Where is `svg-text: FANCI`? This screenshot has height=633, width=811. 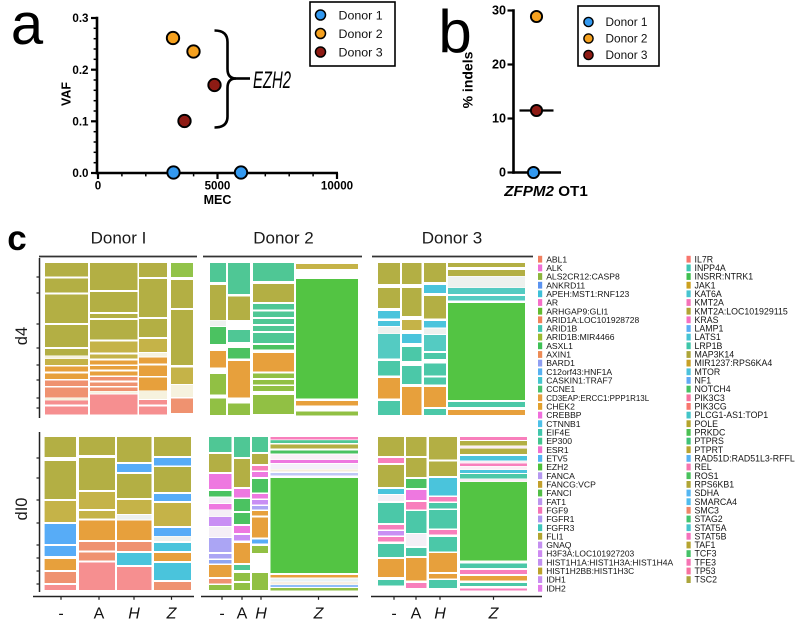
svg-text: FANCI is located at coordinates (558, 493).